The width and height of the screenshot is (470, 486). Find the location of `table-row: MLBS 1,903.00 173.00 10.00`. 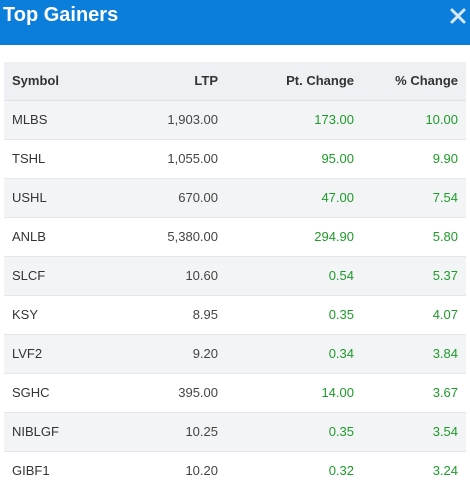

table-row: MLBS 1,903.00 173.00 10.00 is located at coordinates (235, 120).